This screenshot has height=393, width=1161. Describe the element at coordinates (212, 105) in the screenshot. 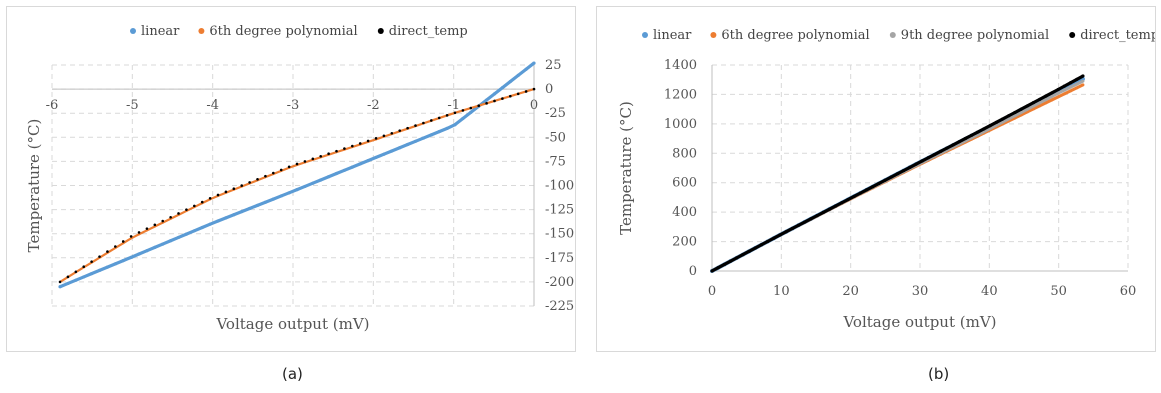

I see `x-tick-label: -4` at that location.